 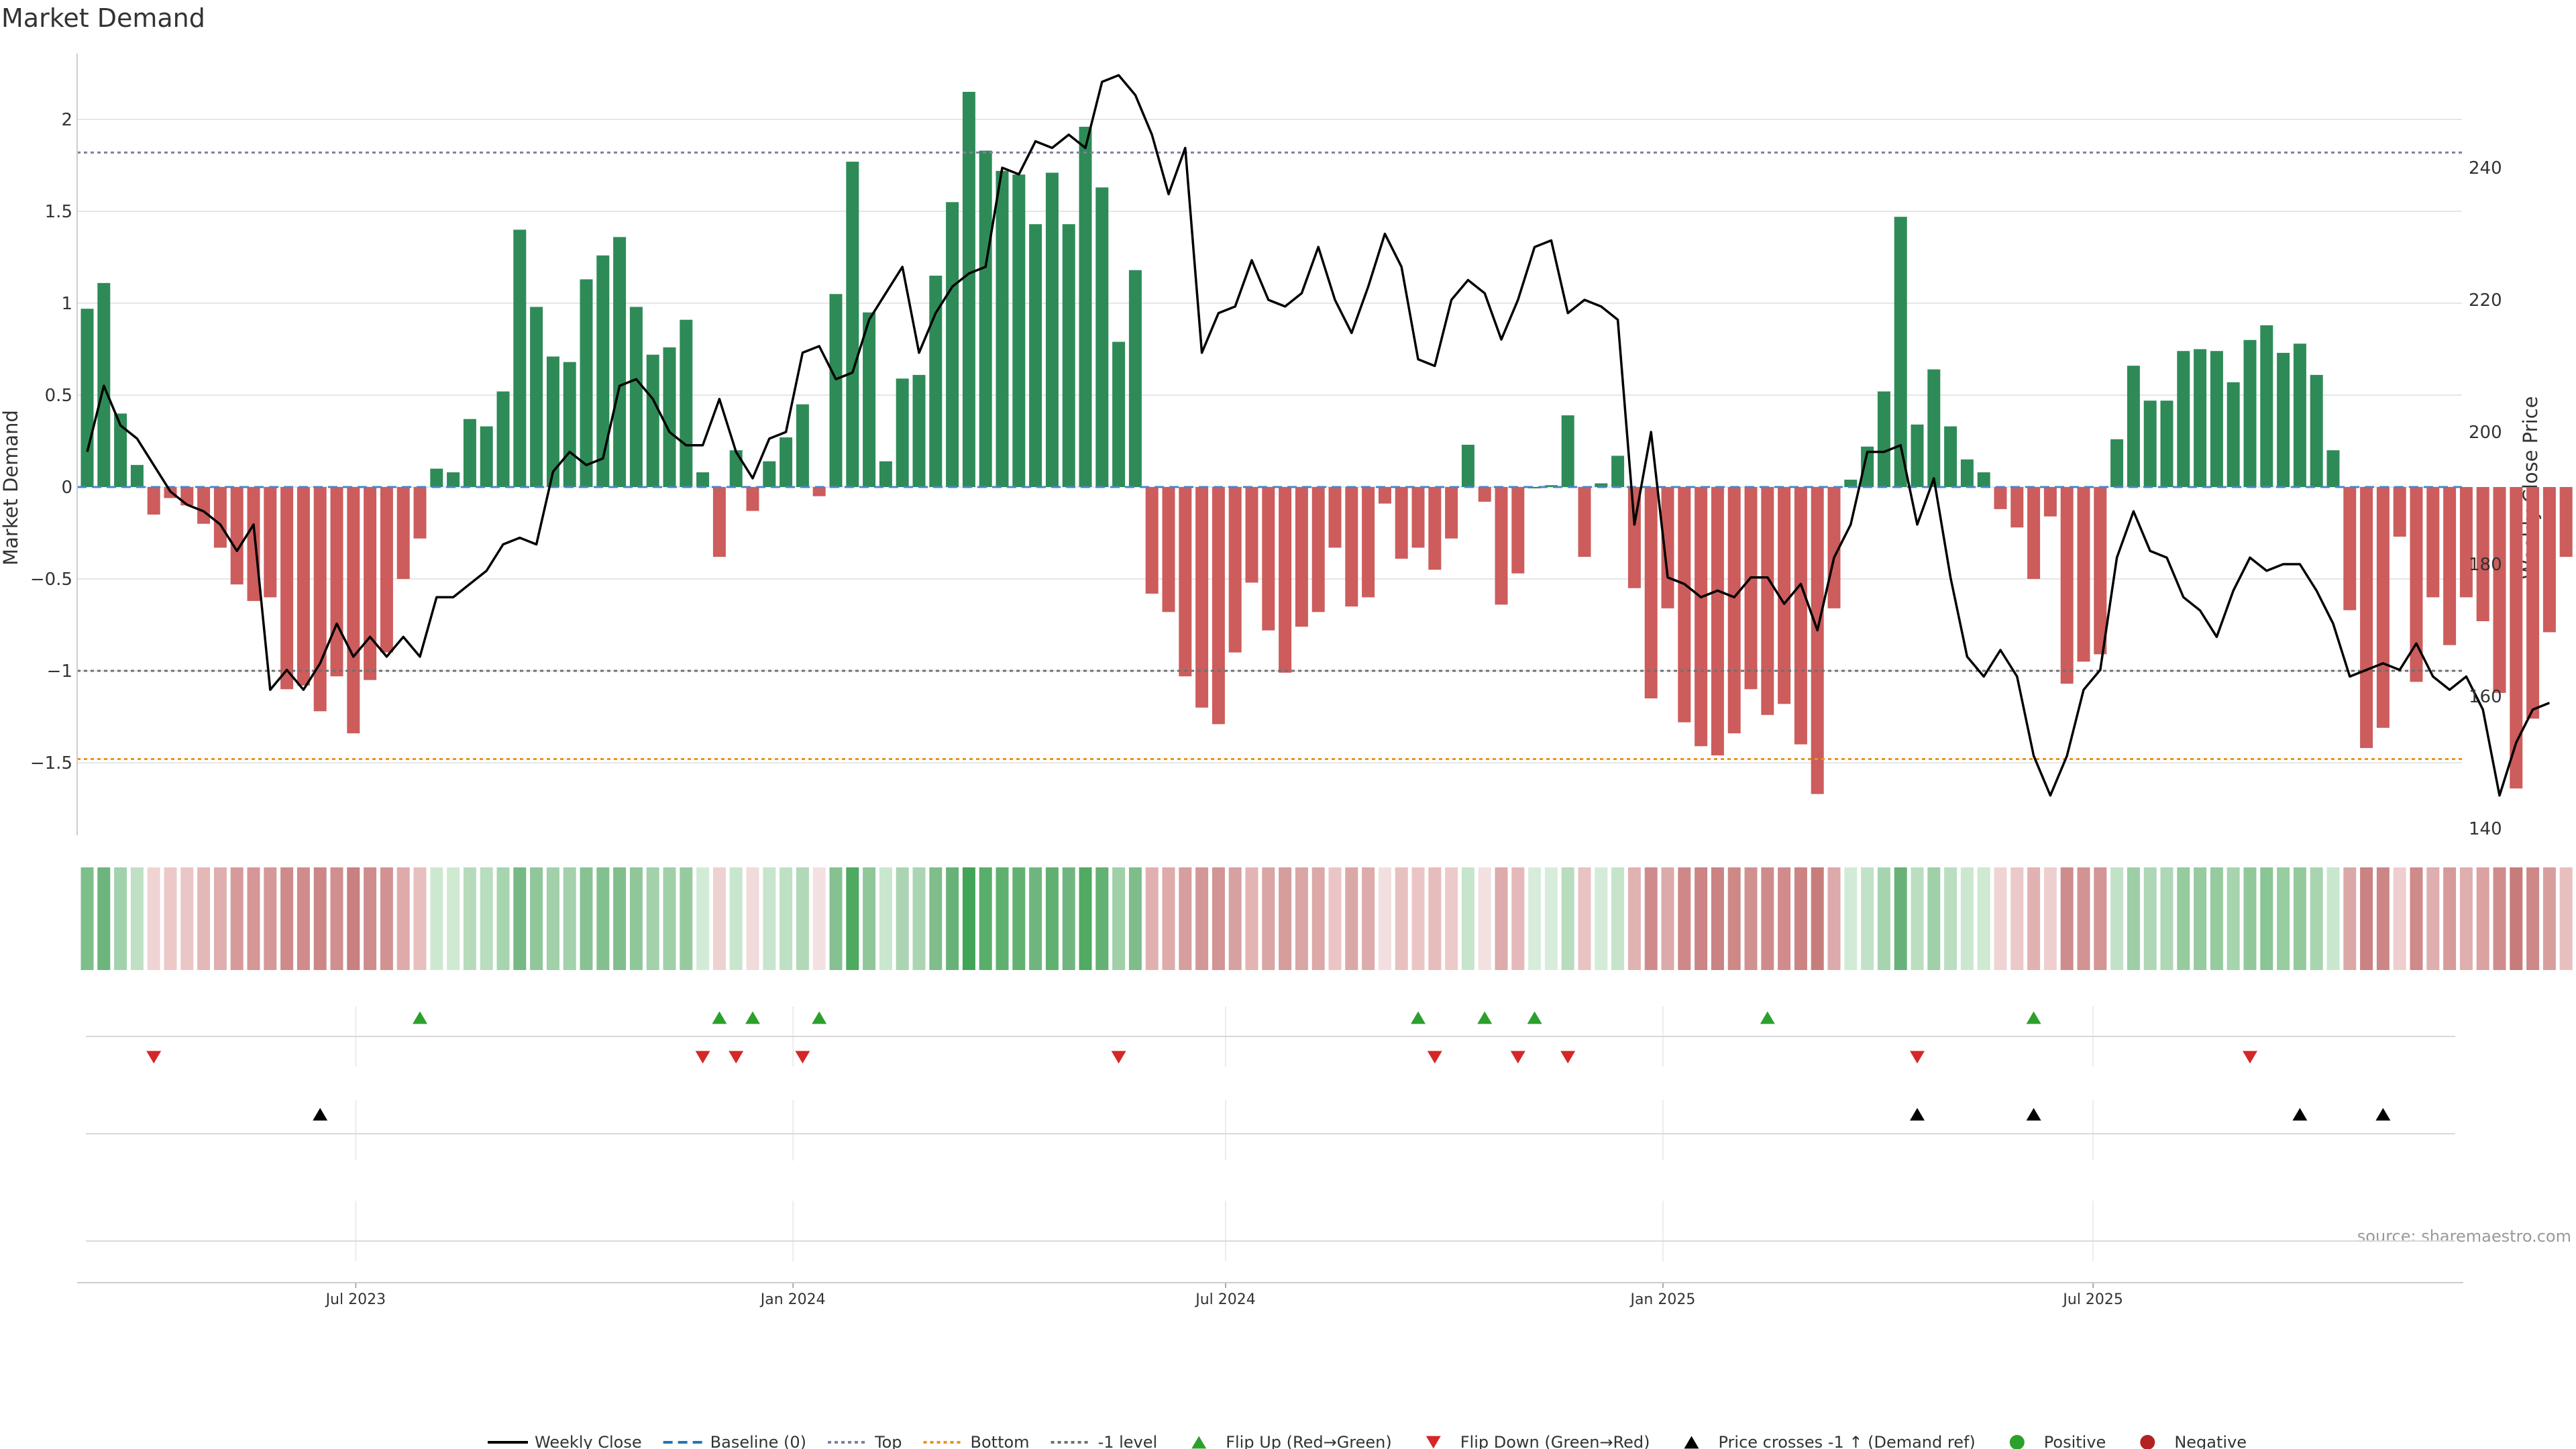 I want to click on chart-title: Market Demand, so click(x=103, y=18).